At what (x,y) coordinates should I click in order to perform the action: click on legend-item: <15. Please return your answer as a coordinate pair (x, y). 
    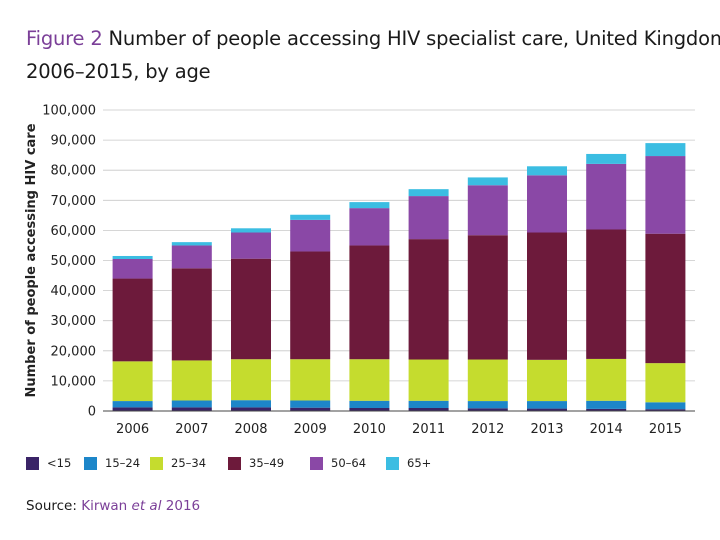
    Looking at the image, I should click on (48, 463).